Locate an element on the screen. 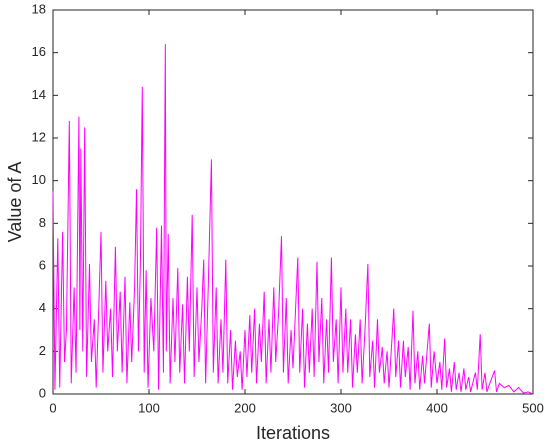  y-tick-label: 14 is located at coordinates (39, 94).